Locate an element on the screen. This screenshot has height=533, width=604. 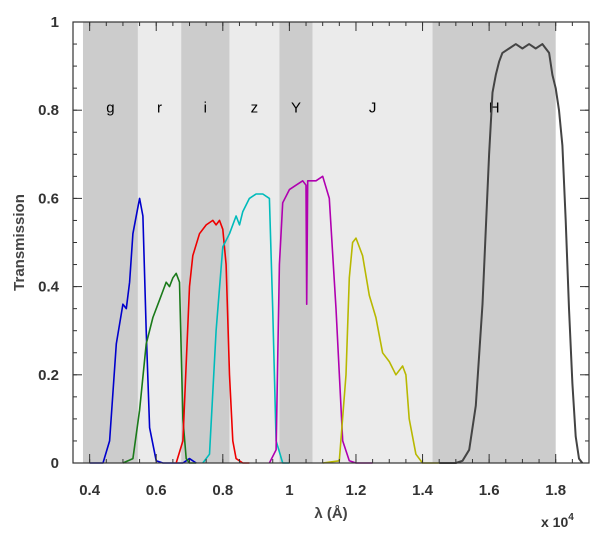
y-tick-label: 0.6 is located at coordinates (48, 198).